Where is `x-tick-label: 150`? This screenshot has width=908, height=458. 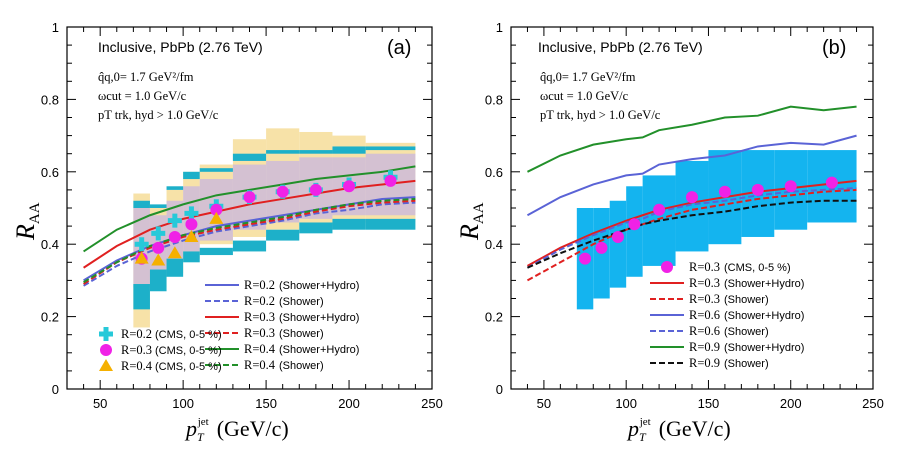 x-tick-label: 150 is located at coordinates (709, 403).